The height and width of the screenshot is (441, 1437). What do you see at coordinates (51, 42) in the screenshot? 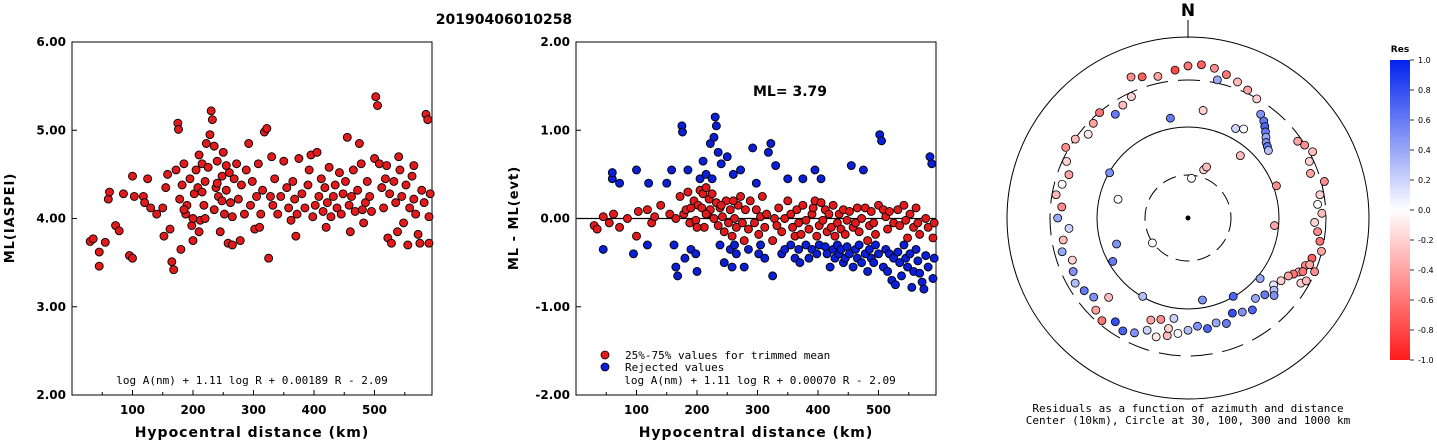
I see `y-tick-label: 6.00` at bounding box center [51, 42].